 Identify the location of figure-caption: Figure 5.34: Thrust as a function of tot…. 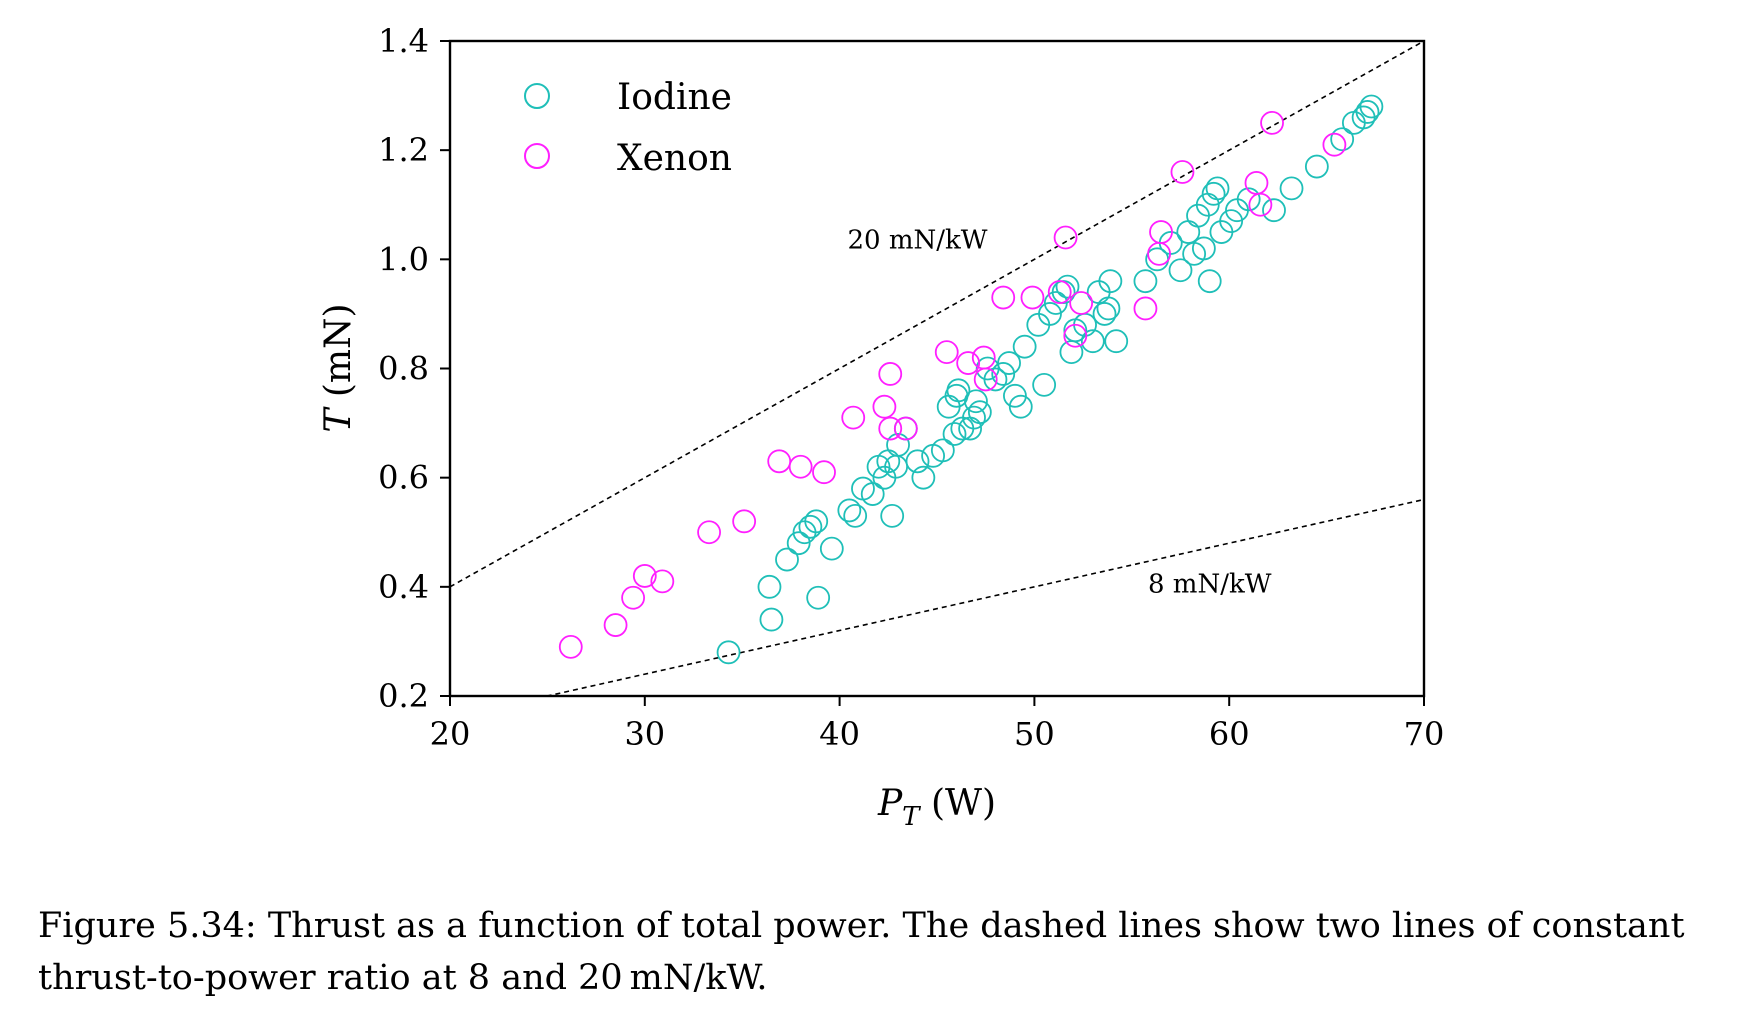
(861, 952).